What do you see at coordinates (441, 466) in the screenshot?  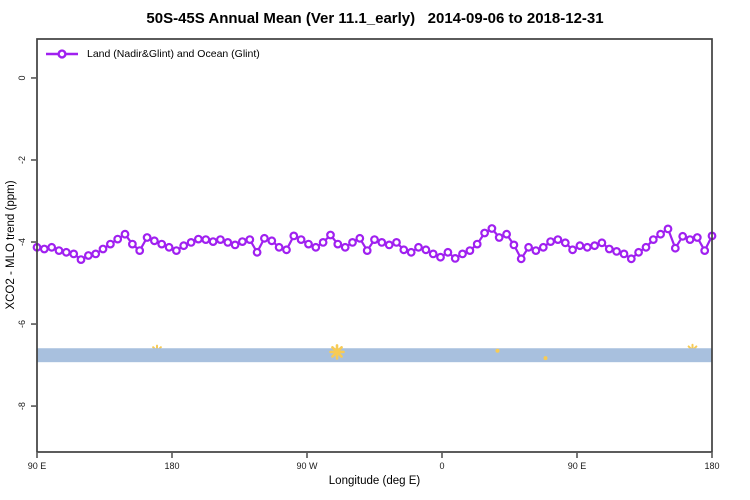 I see `x-tick-label: 0` at bounding box center [441, 466].